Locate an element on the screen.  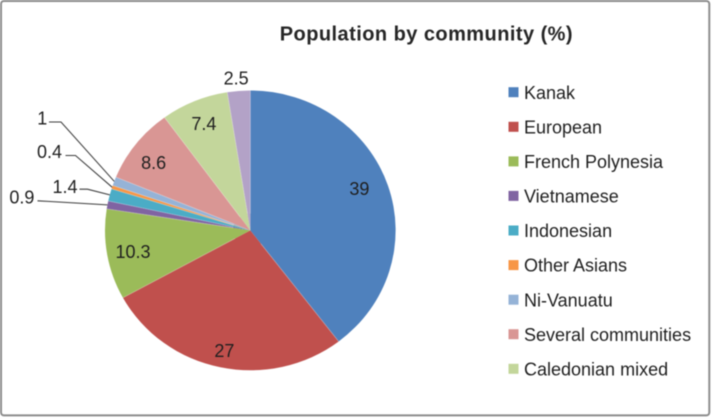
svg-text: Indonesian is located at coordinates (568, 231).